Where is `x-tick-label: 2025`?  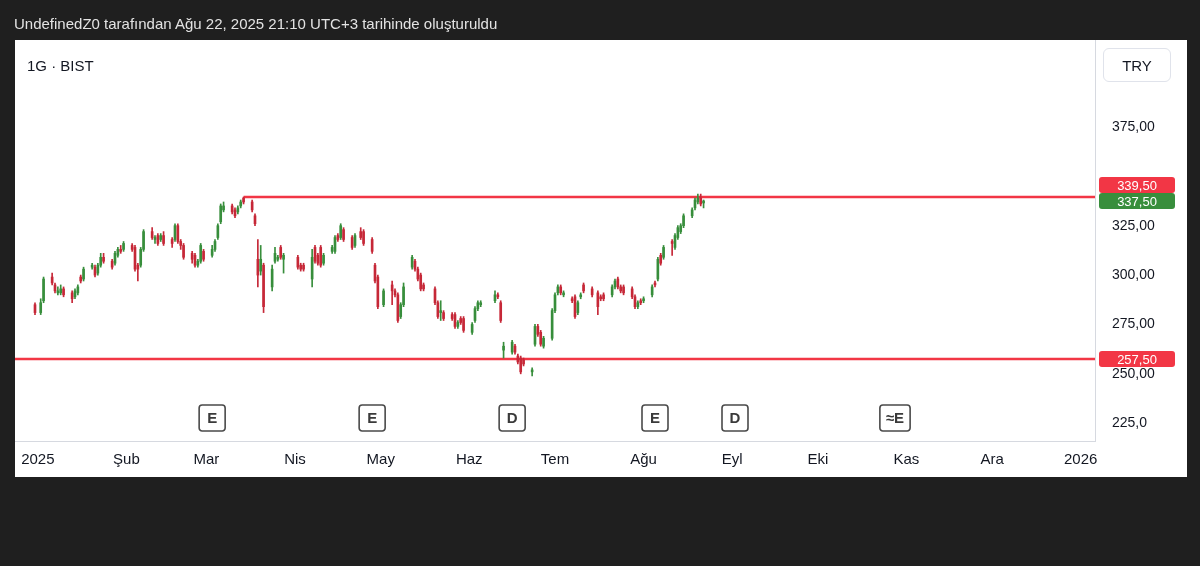
x-tick-label: 2025 is located at coordinates (38, 459).